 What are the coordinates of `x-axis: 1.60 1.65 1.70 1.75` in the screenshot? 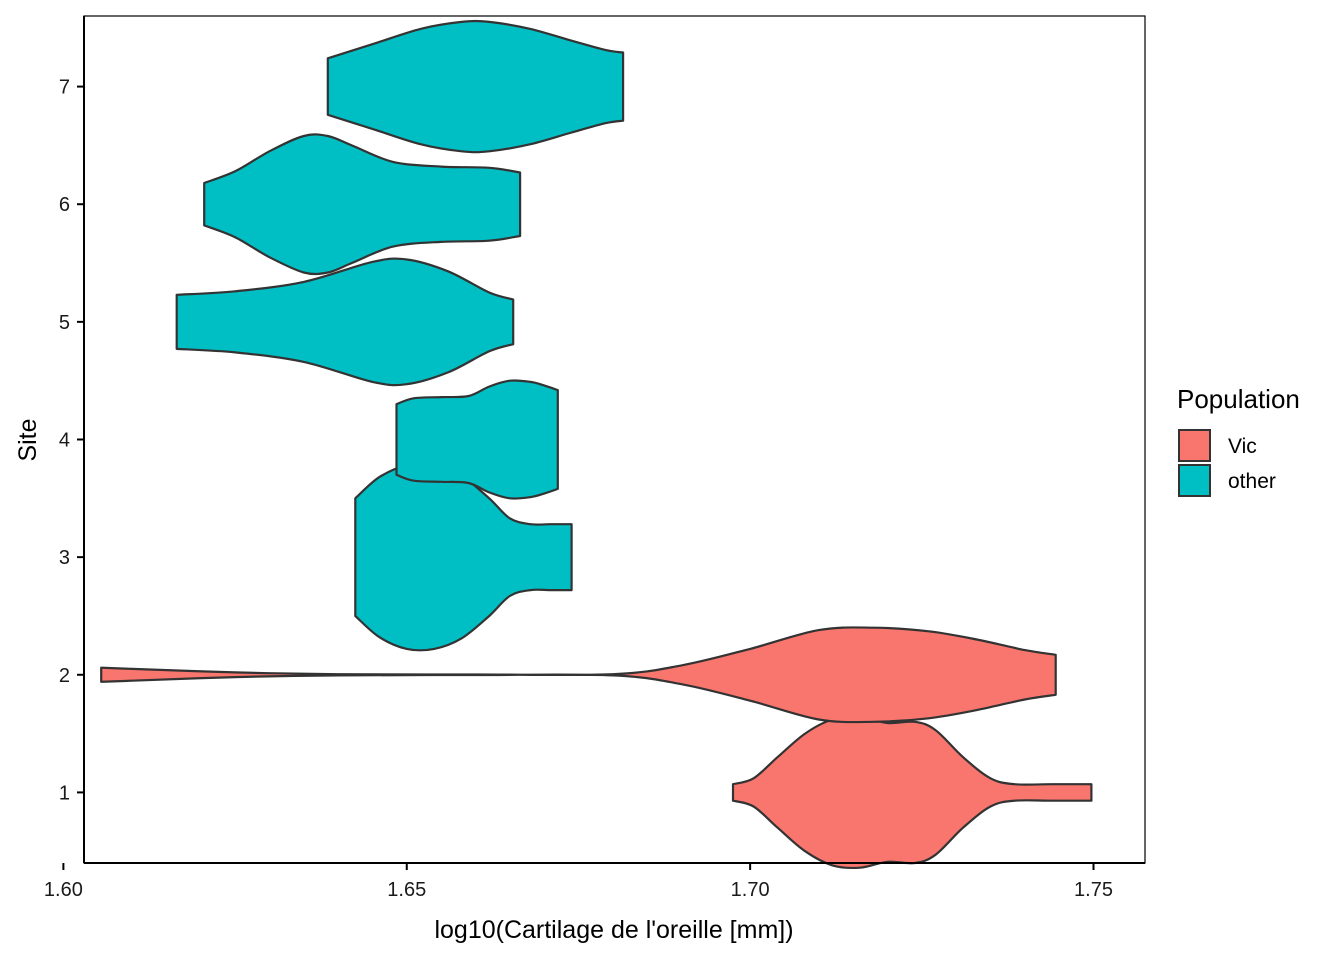 It's located at (594, 881).